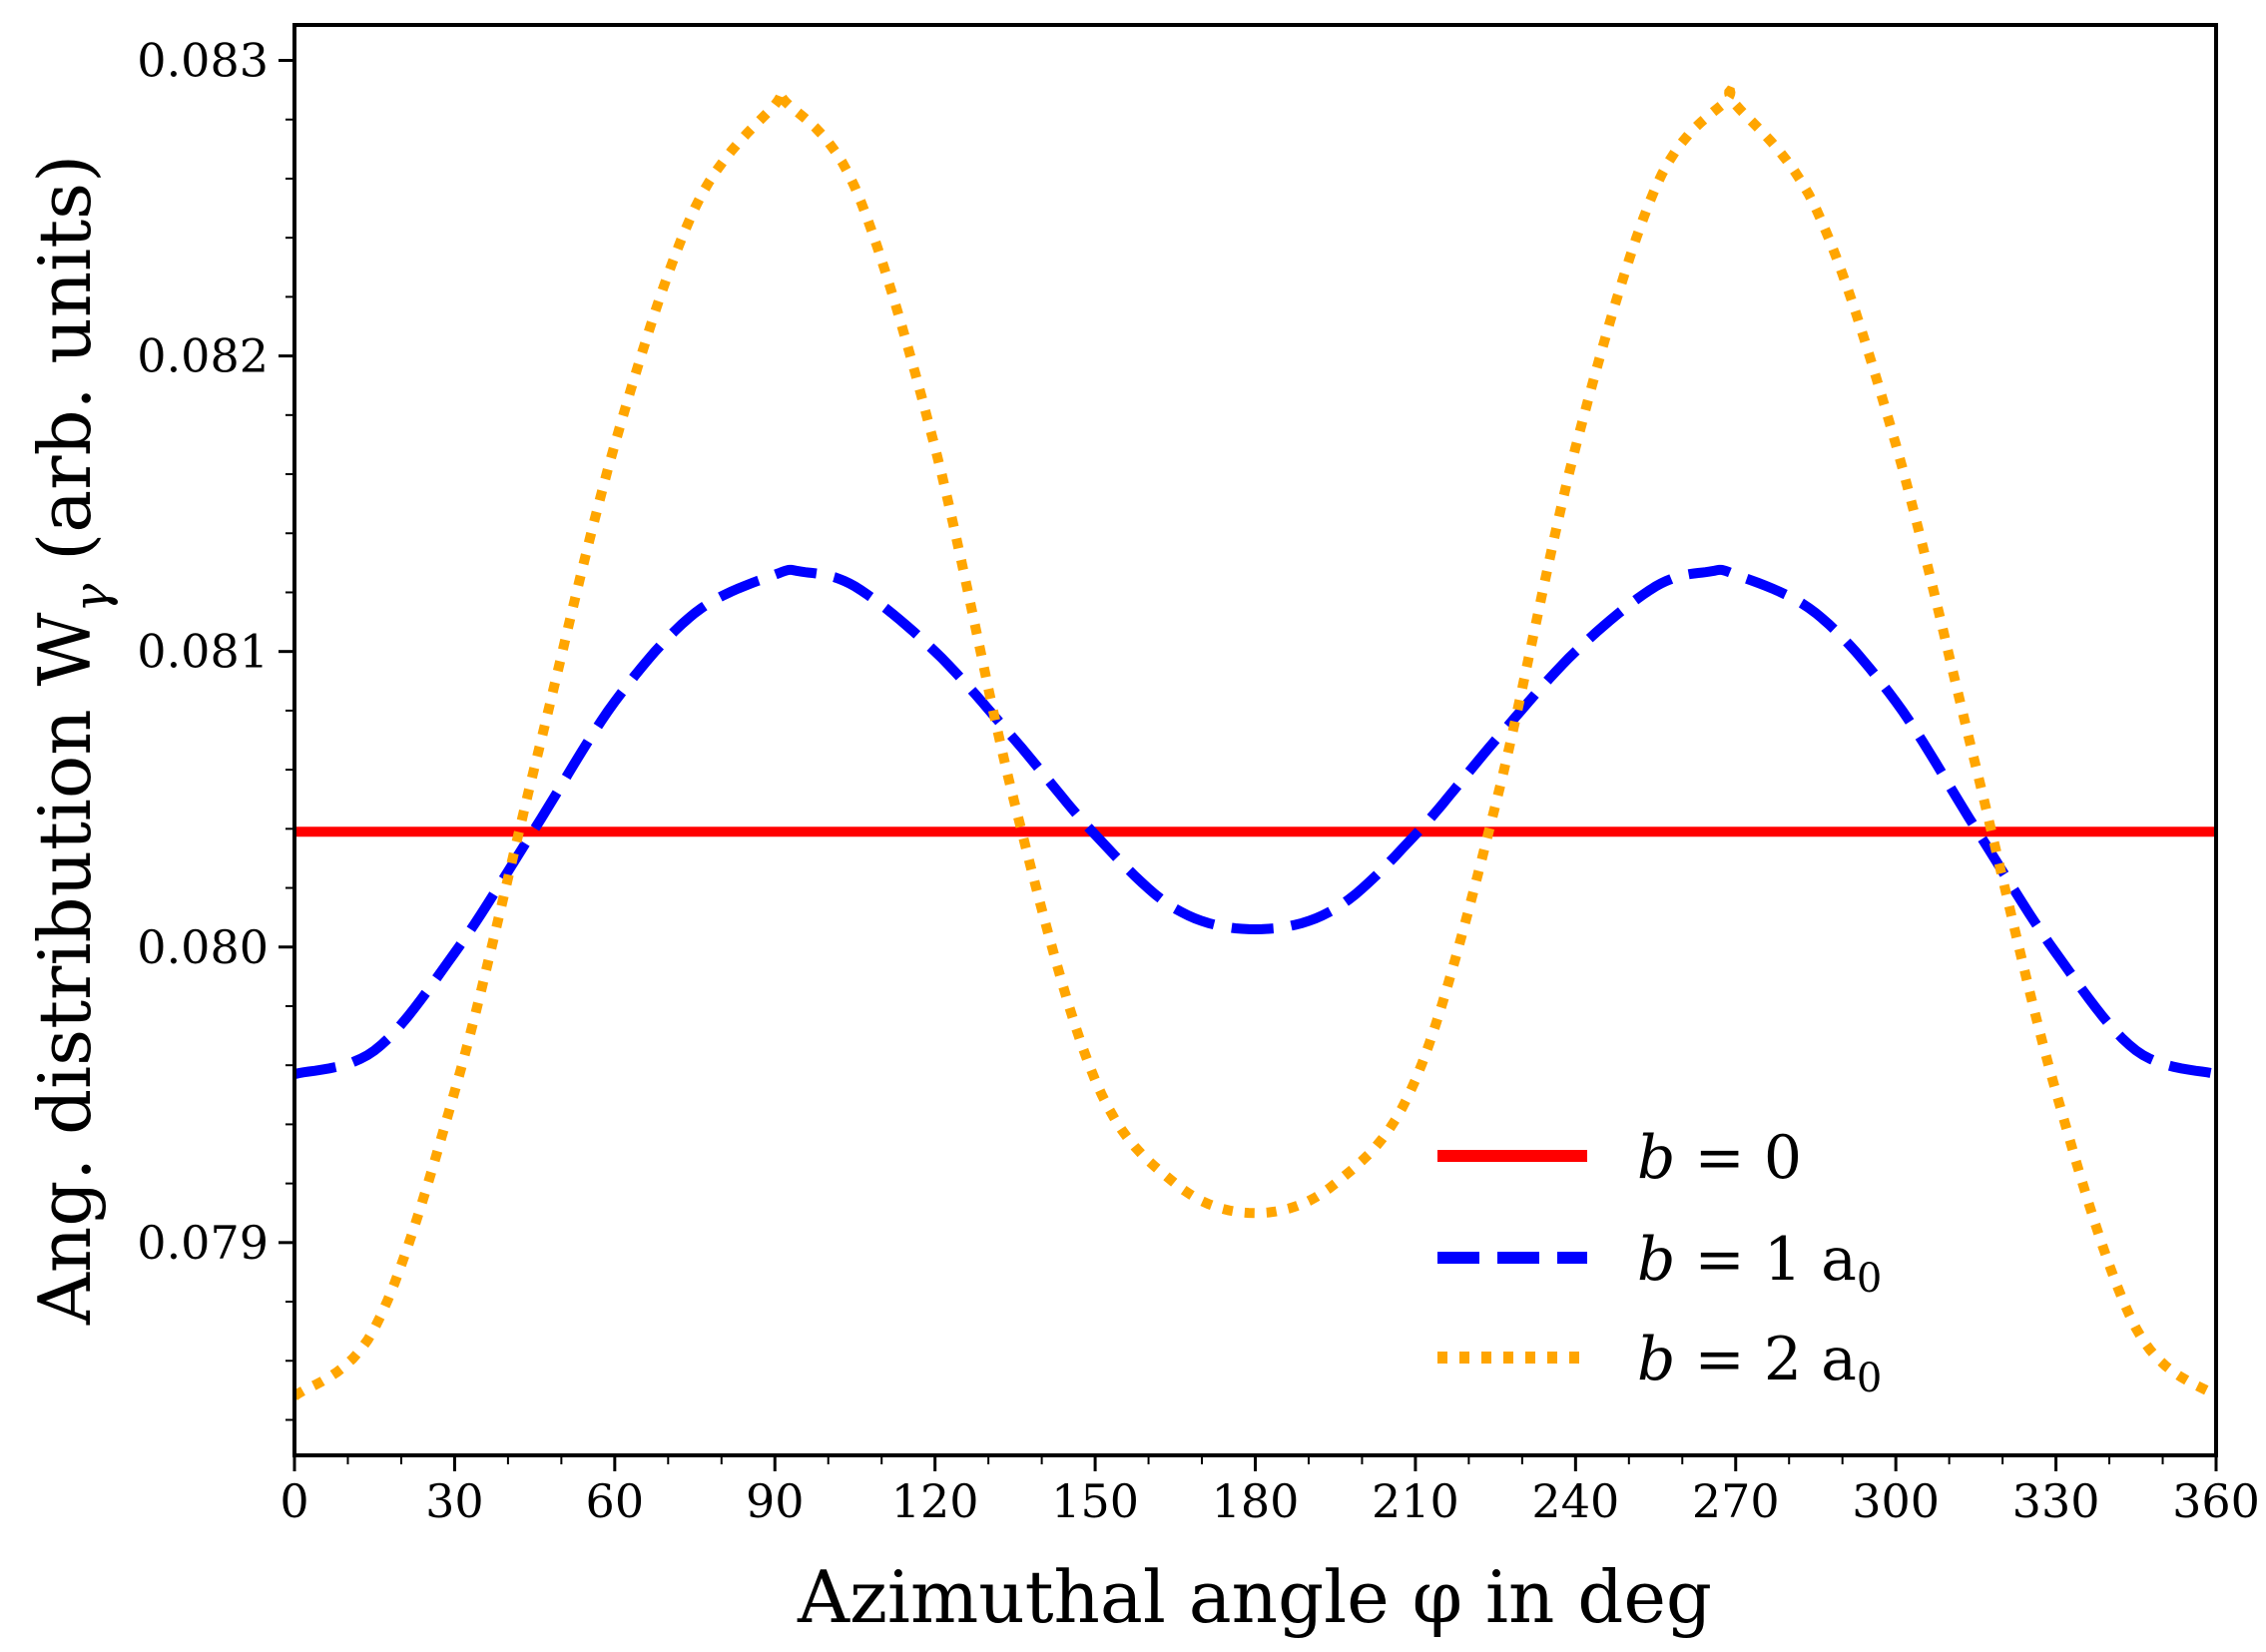 This screenshot has width=2266, height=1652. Describe the element at coordinates (1896, 1501) in the screenshot. I see `x-tick-label-300: 300` at that location.